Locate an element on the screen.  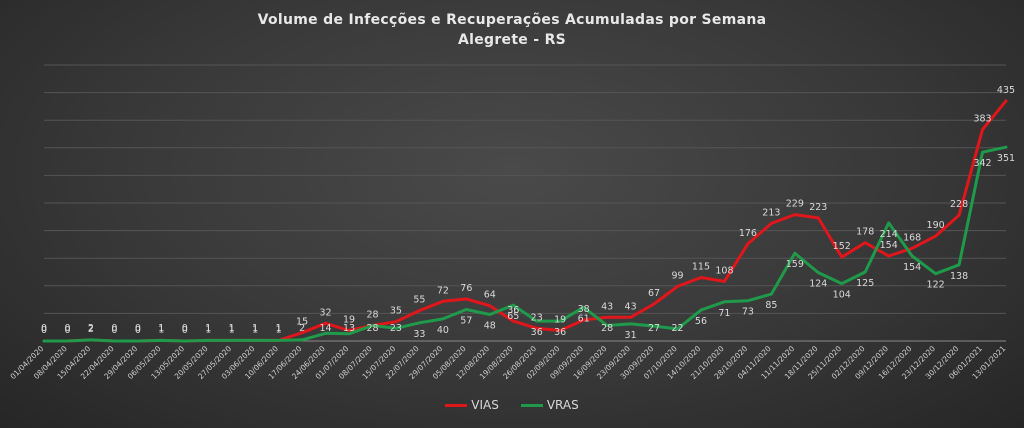
data-label-vias: 168 is located at coordinates (912, 237).